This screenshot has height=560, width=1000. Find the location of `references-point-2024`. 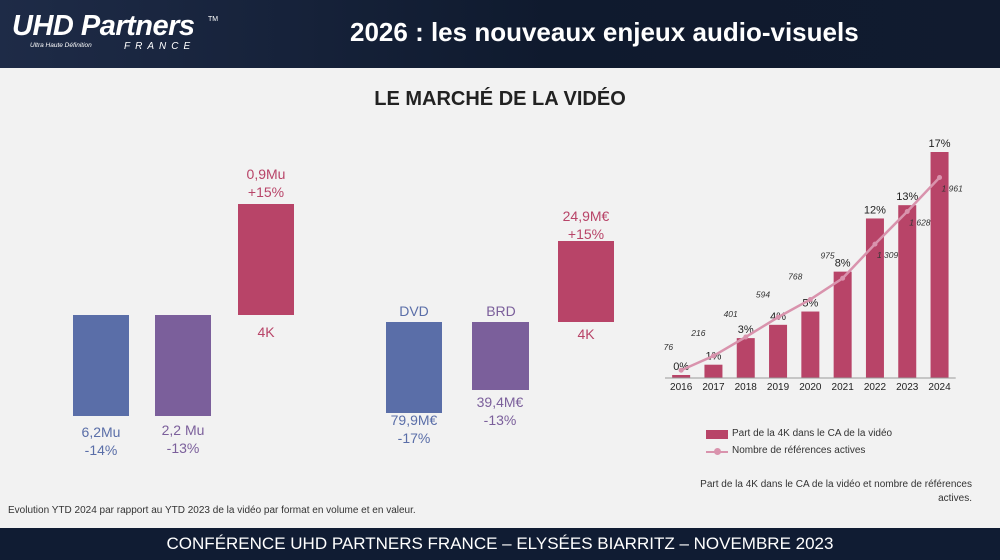

references-point-2024 is located at coordinates (940, 177).